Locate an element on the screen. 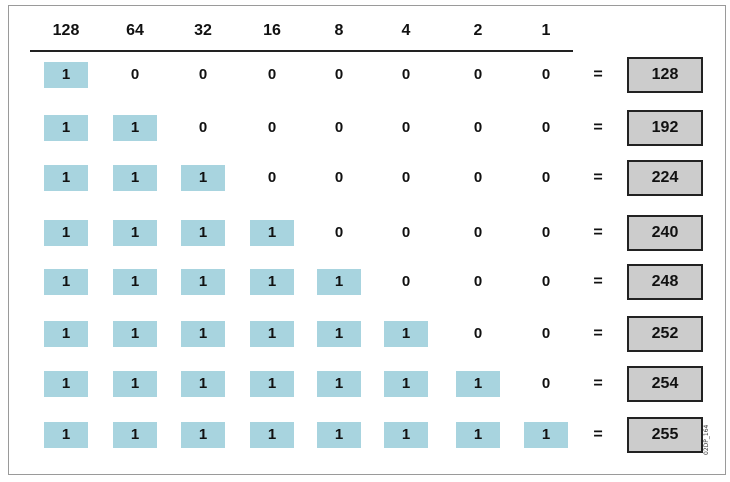 The height and width of the screenshot is (482, 730). result-box: 252 is located at coordinates (665, 334).